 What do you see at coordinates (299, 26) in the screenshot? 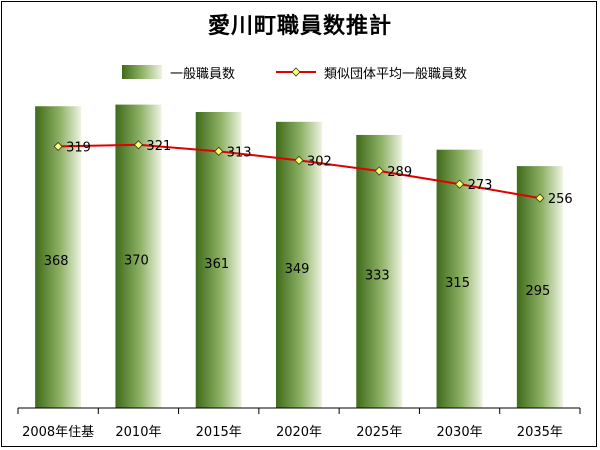
I see `chart-title: 愛川町職員数推計` at bounding box center [299, 26].